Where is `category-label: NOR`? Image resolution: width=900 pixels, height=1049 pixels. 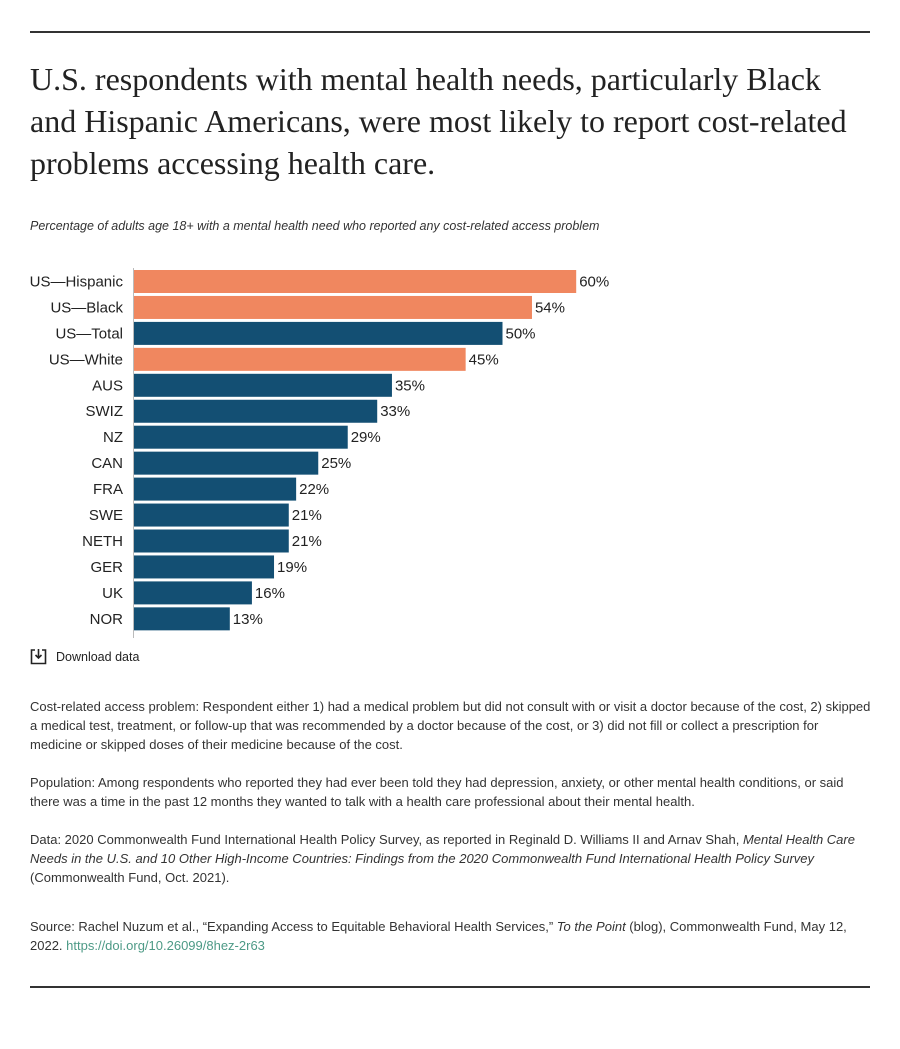
category-label: NOR is located at coordinates (107, 619).